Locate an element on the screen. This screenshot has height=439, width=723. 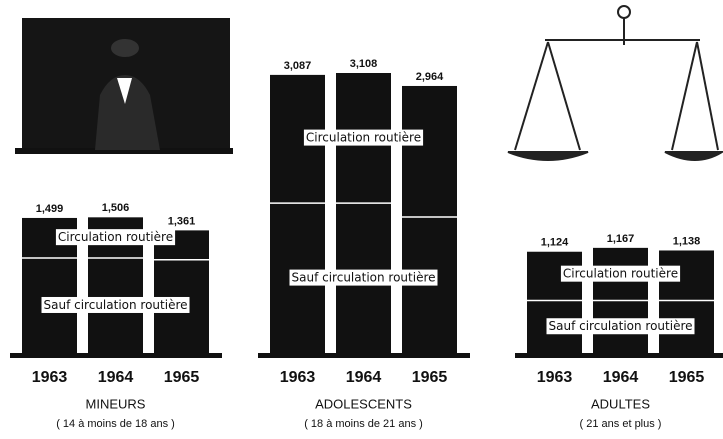
total-label: 1,124 is located at coordinates (555, 243).